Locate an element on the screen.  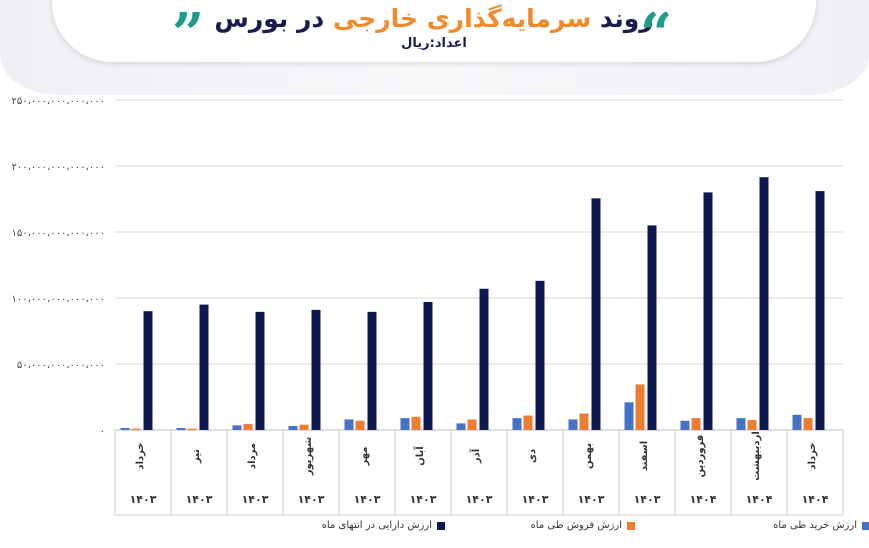
x-tick-month: مهر is located at coordinates (364, 456).